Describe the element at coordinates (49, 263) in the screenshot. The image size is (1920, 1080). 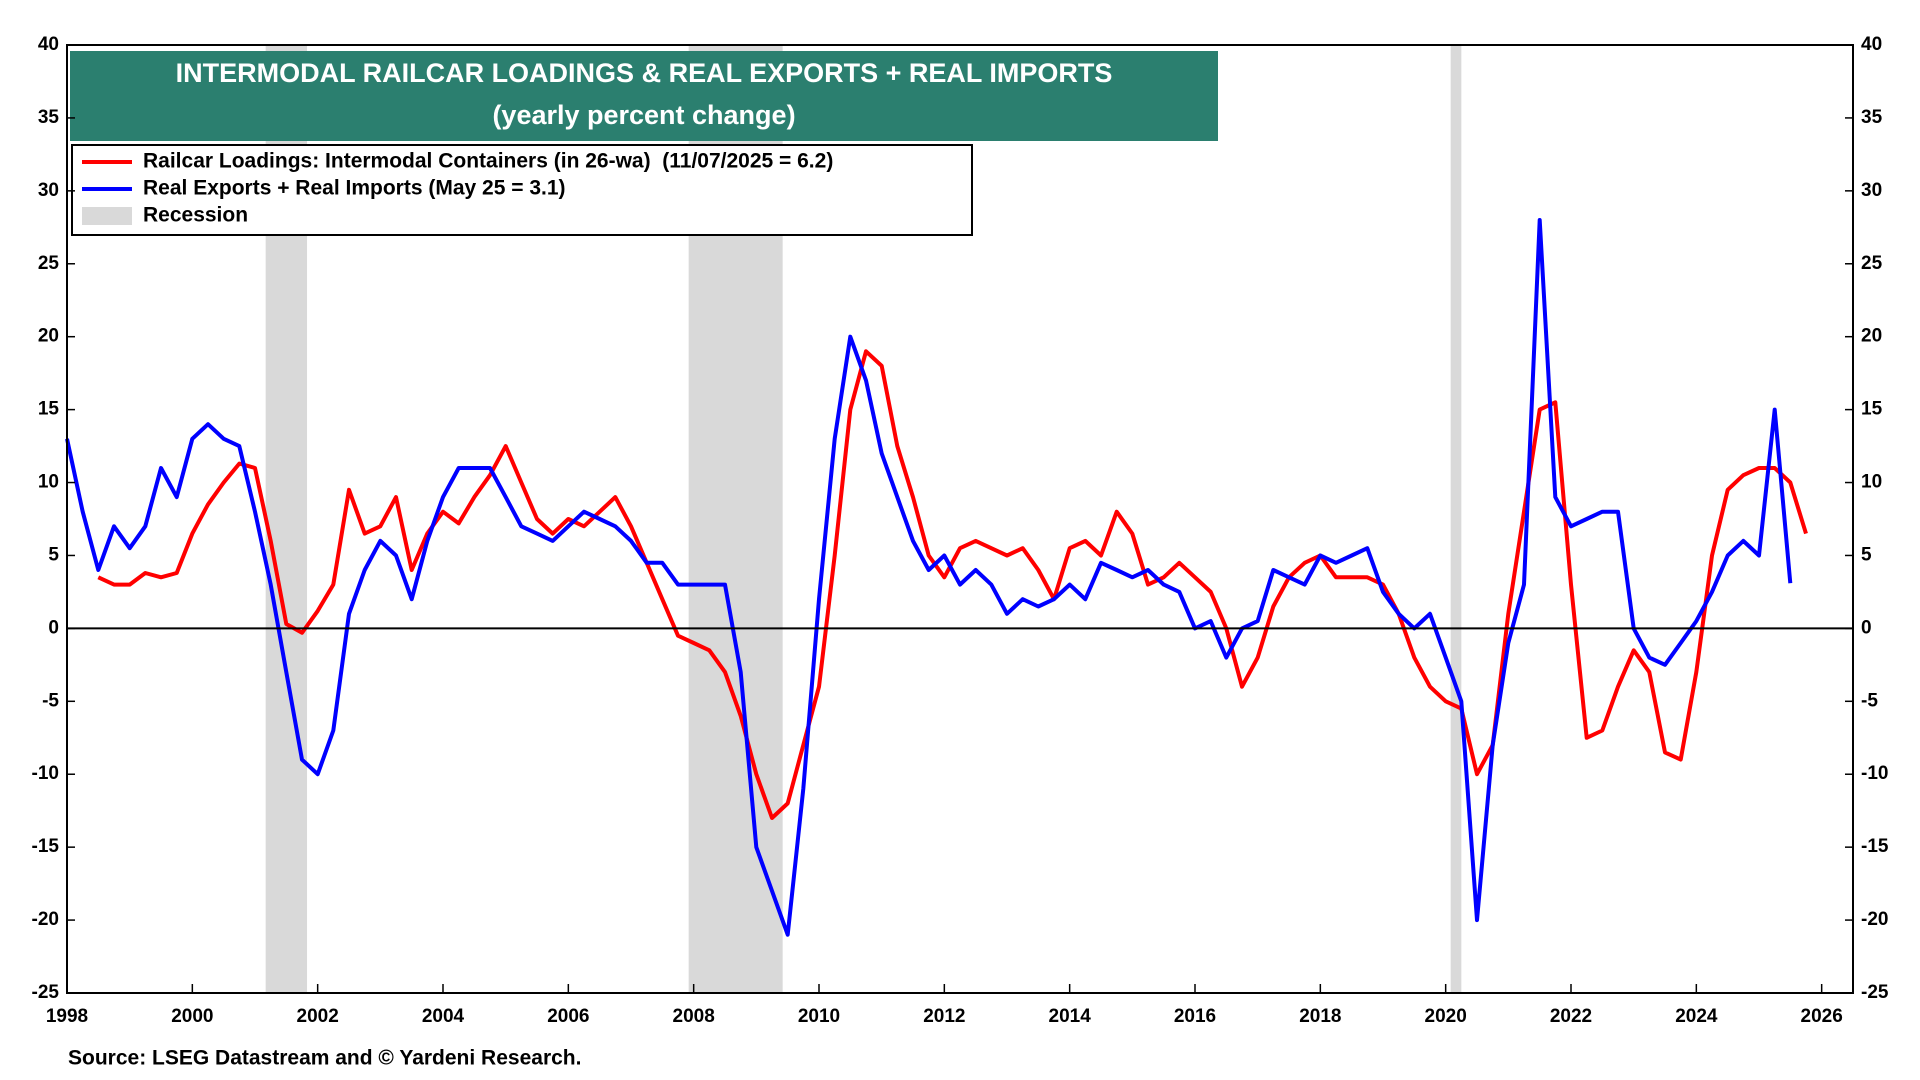
I see `y-tick-label: 25` at that location.